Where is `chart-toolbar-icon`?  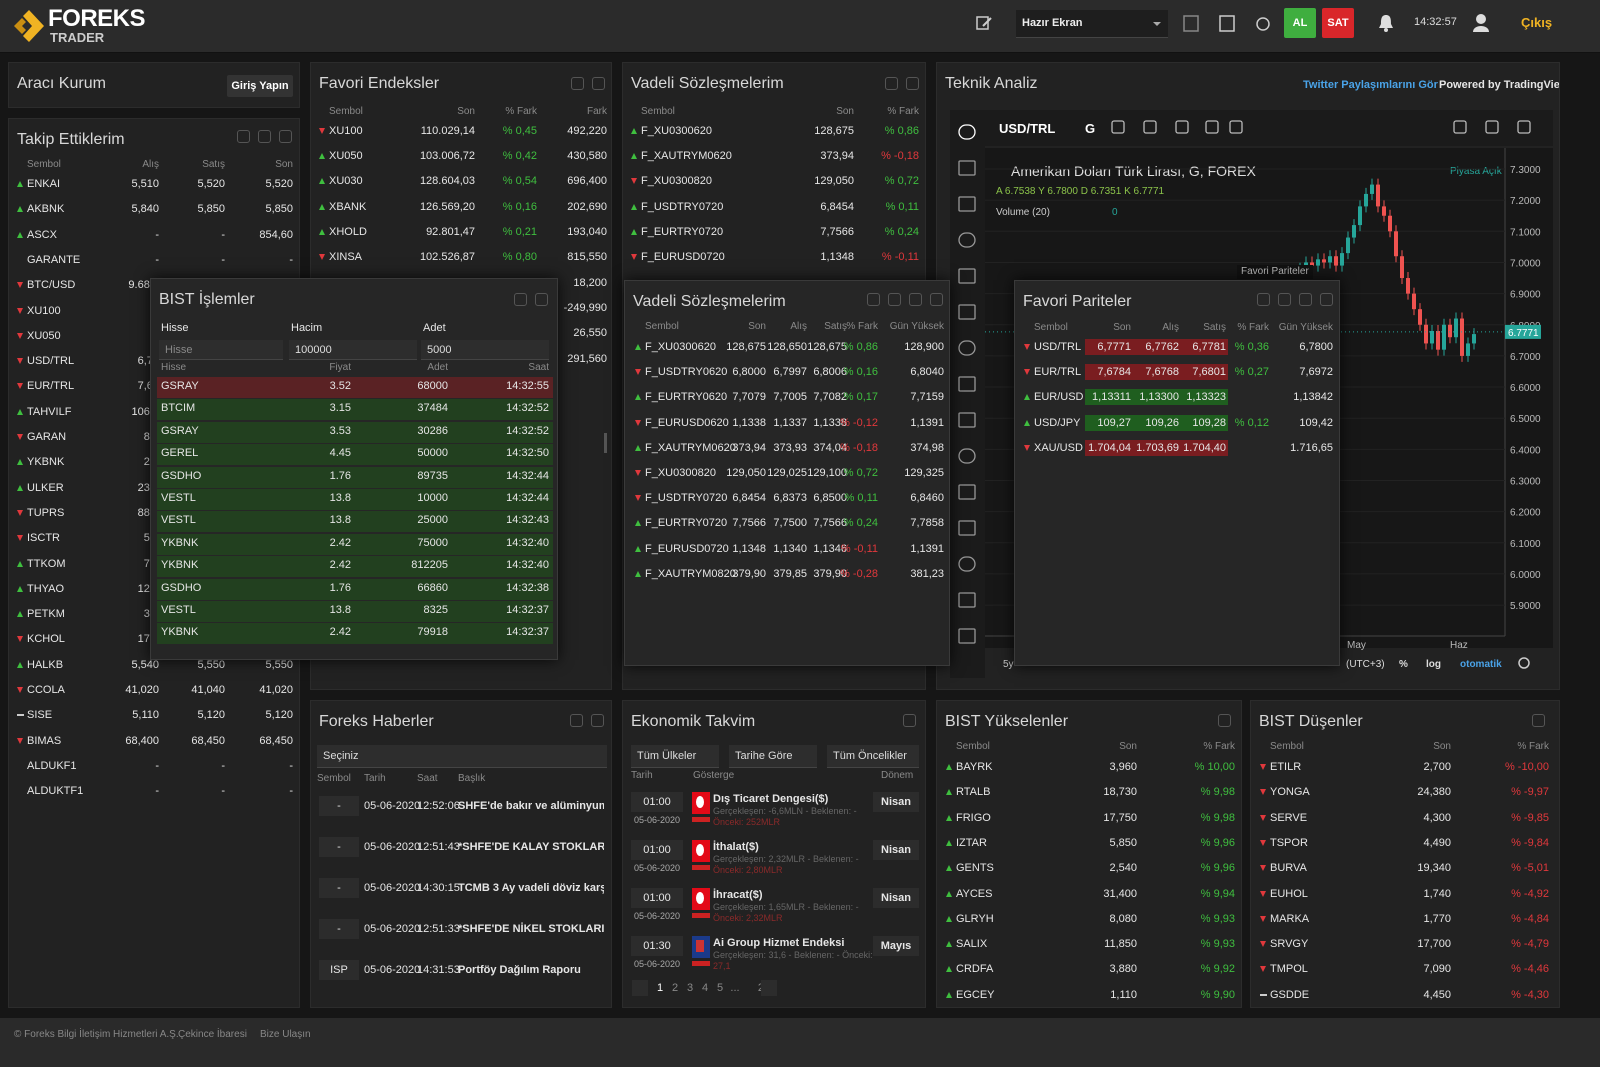 chart-toolbar-icon is located at coordinates (1492, 127).